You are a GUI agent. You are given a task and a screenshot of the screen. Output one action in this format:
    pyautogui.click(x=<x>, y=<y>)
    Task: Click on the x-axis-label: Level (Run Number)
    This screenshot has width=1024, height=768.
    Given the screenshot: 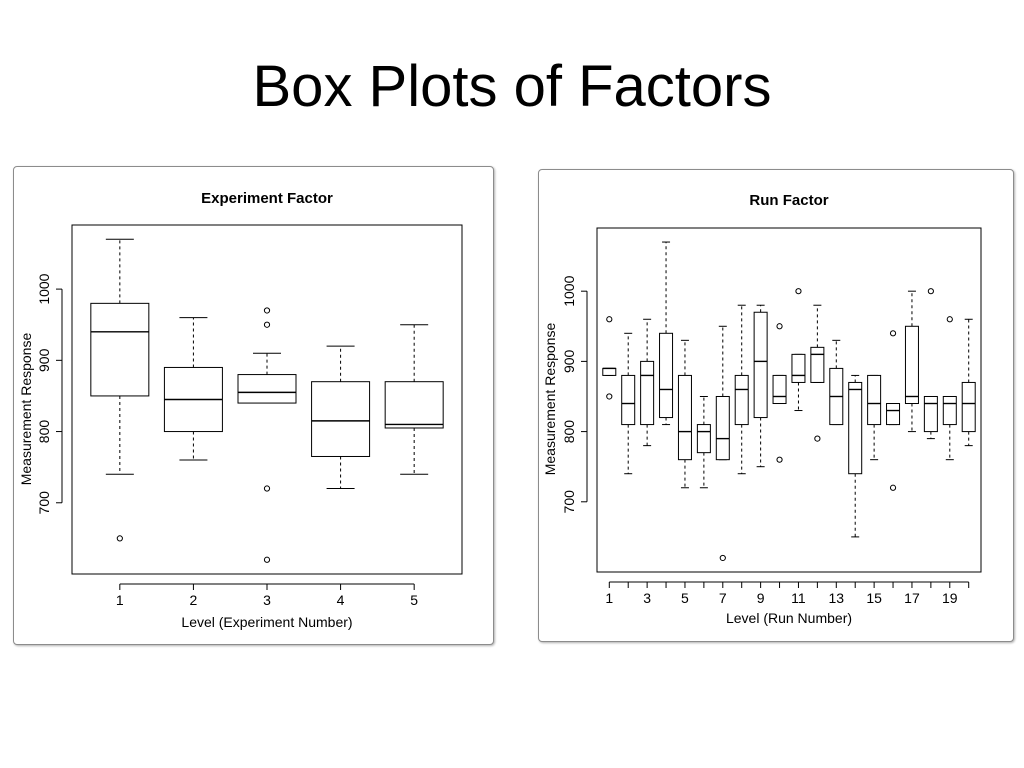 What is the action you would take?
    pyautogui.click(x=789, y=618)
    